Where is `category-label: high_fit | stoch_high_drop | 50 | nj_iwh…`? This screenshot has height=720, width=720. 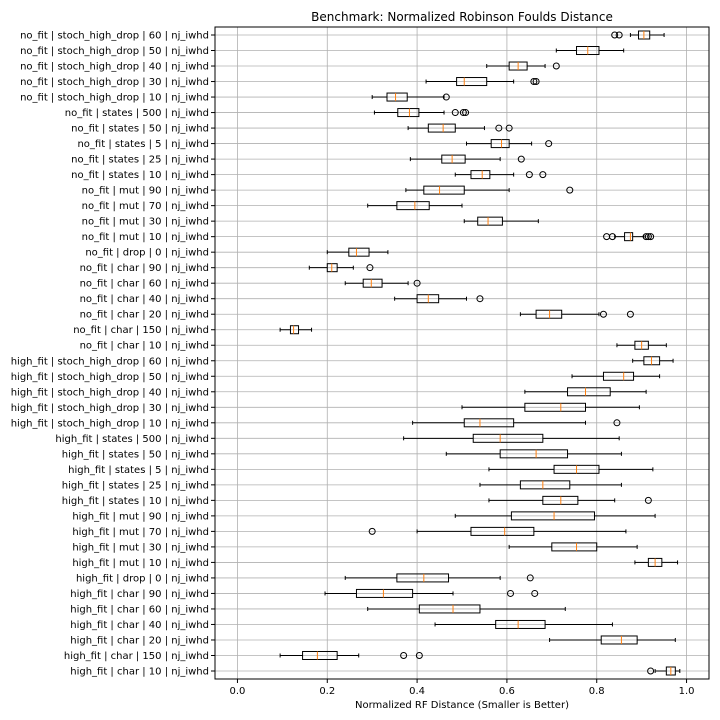 category-label: high_fit | stoch_high_drop | 50 | nj_iwh… is located at coordinates (110, 377).